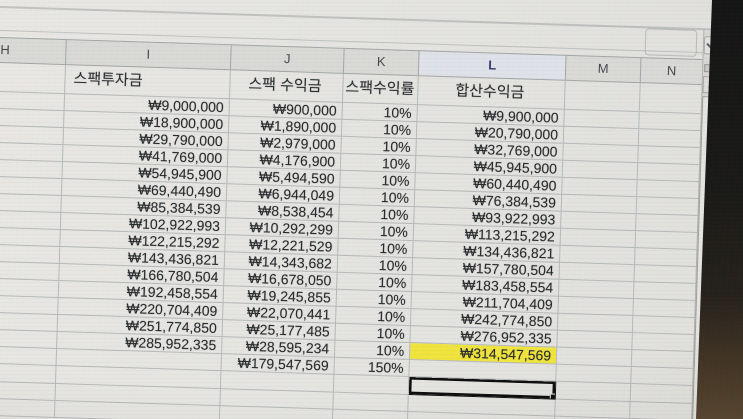  What do you see at coordinates (28, 373) in the screenshot?
I see `cell-H-empty1` at bounding box center [28, 373].